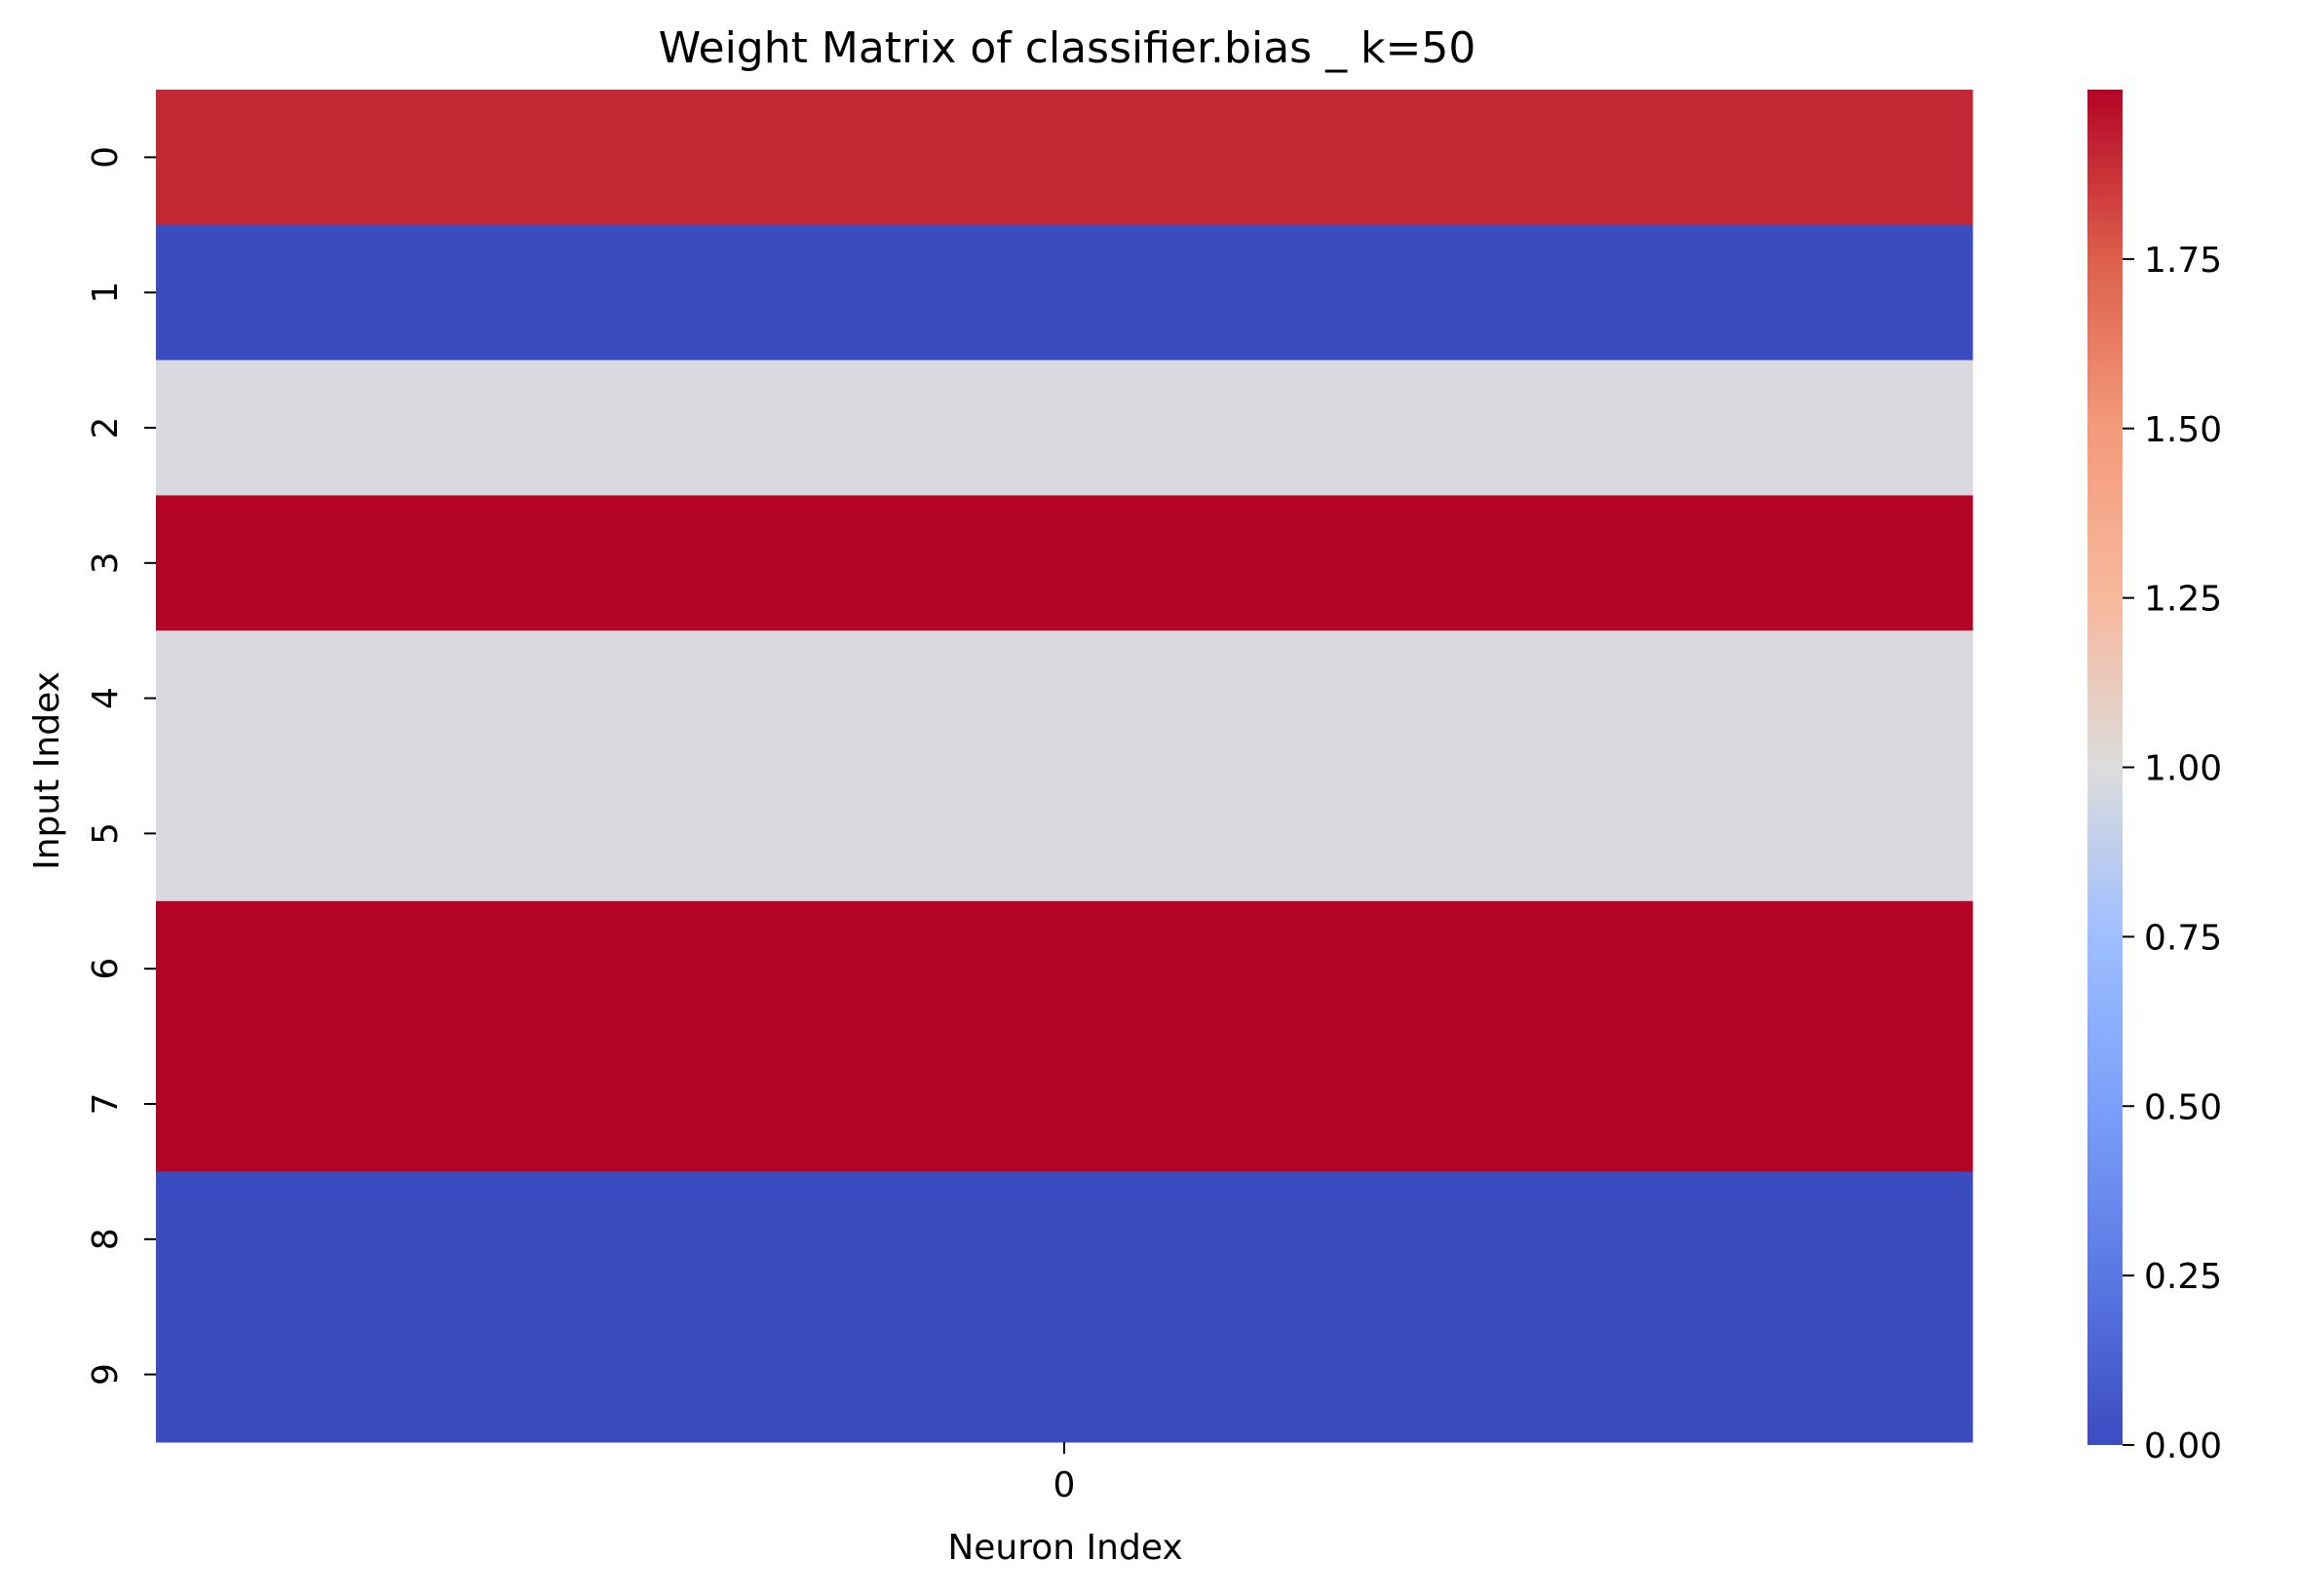 This screenshot has width=2297, height=1596. I want to click on colorbar-tick-label: 1.50, so click(2183, 430).